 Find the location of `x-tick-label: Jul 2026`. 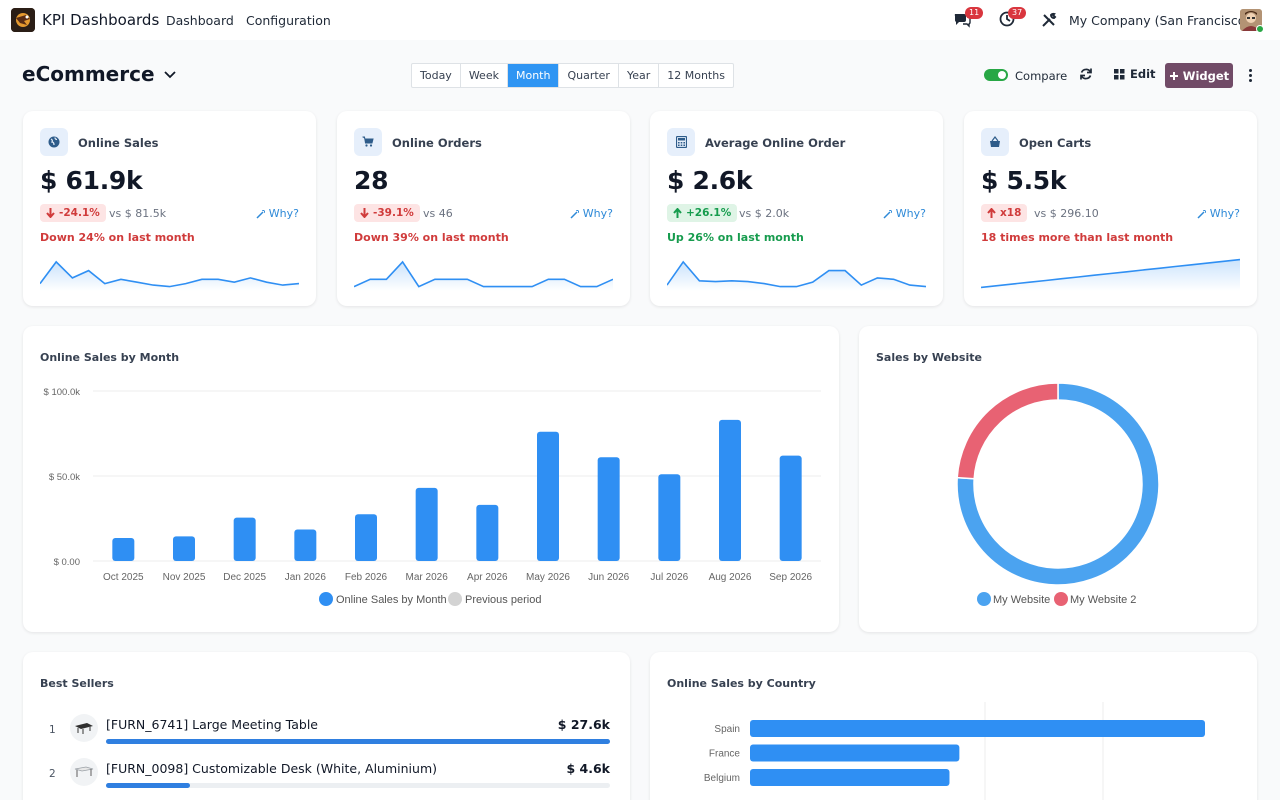

x-tick-label: Jul 2026 is located at coordinates (669, 577).